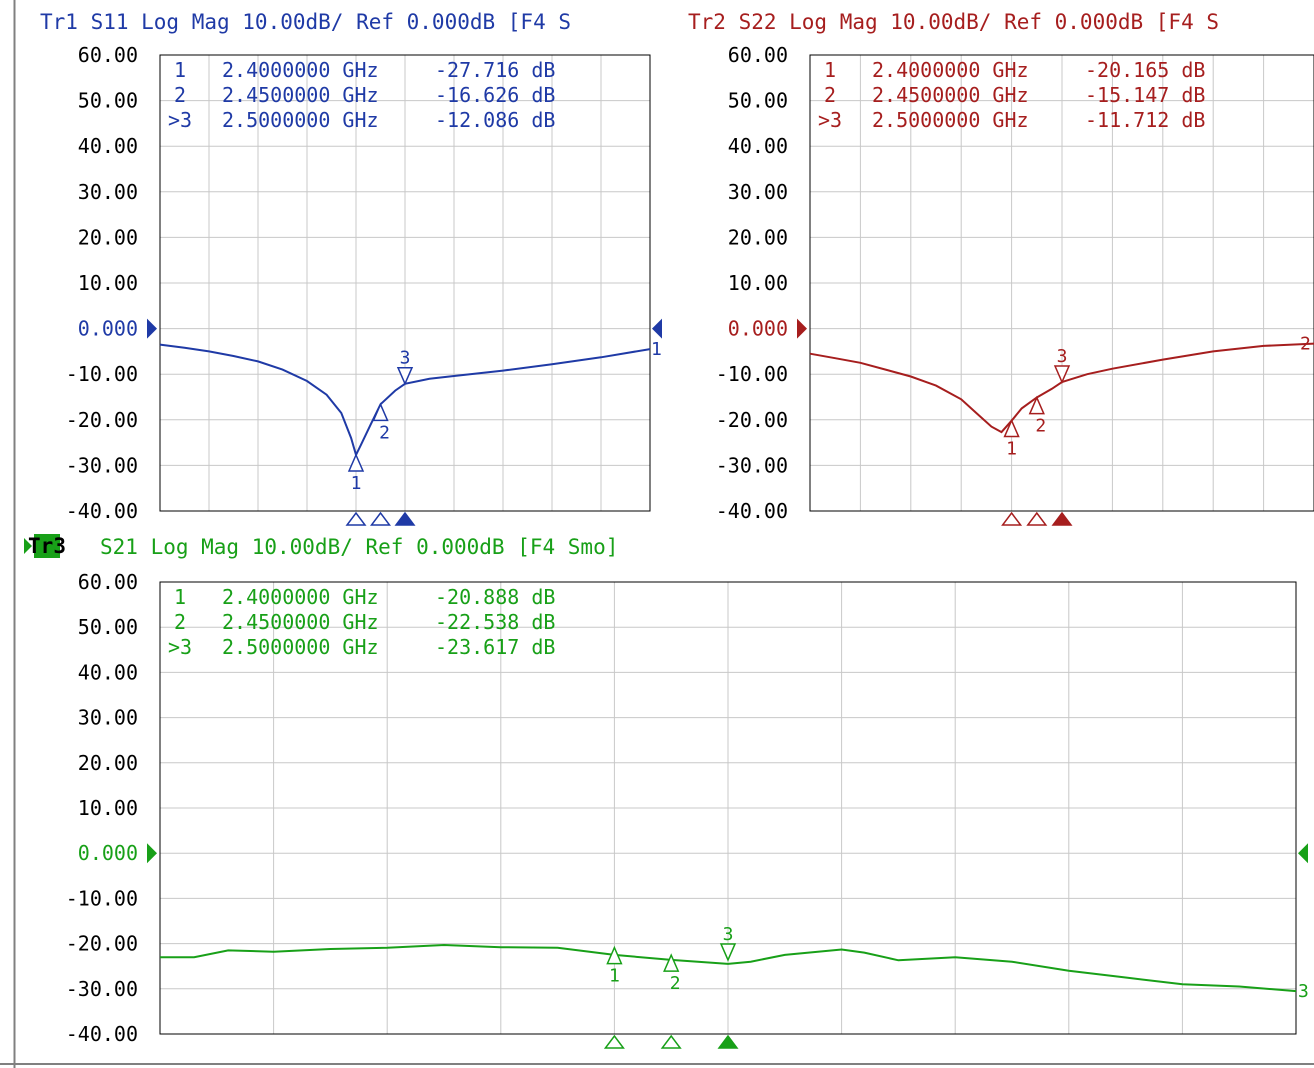 The height and width of the screenshot is (1068, 1314). Describe the element at coordinates (28, 546) in the screenshot. I see `active-trace-arrow-icon` at that location.